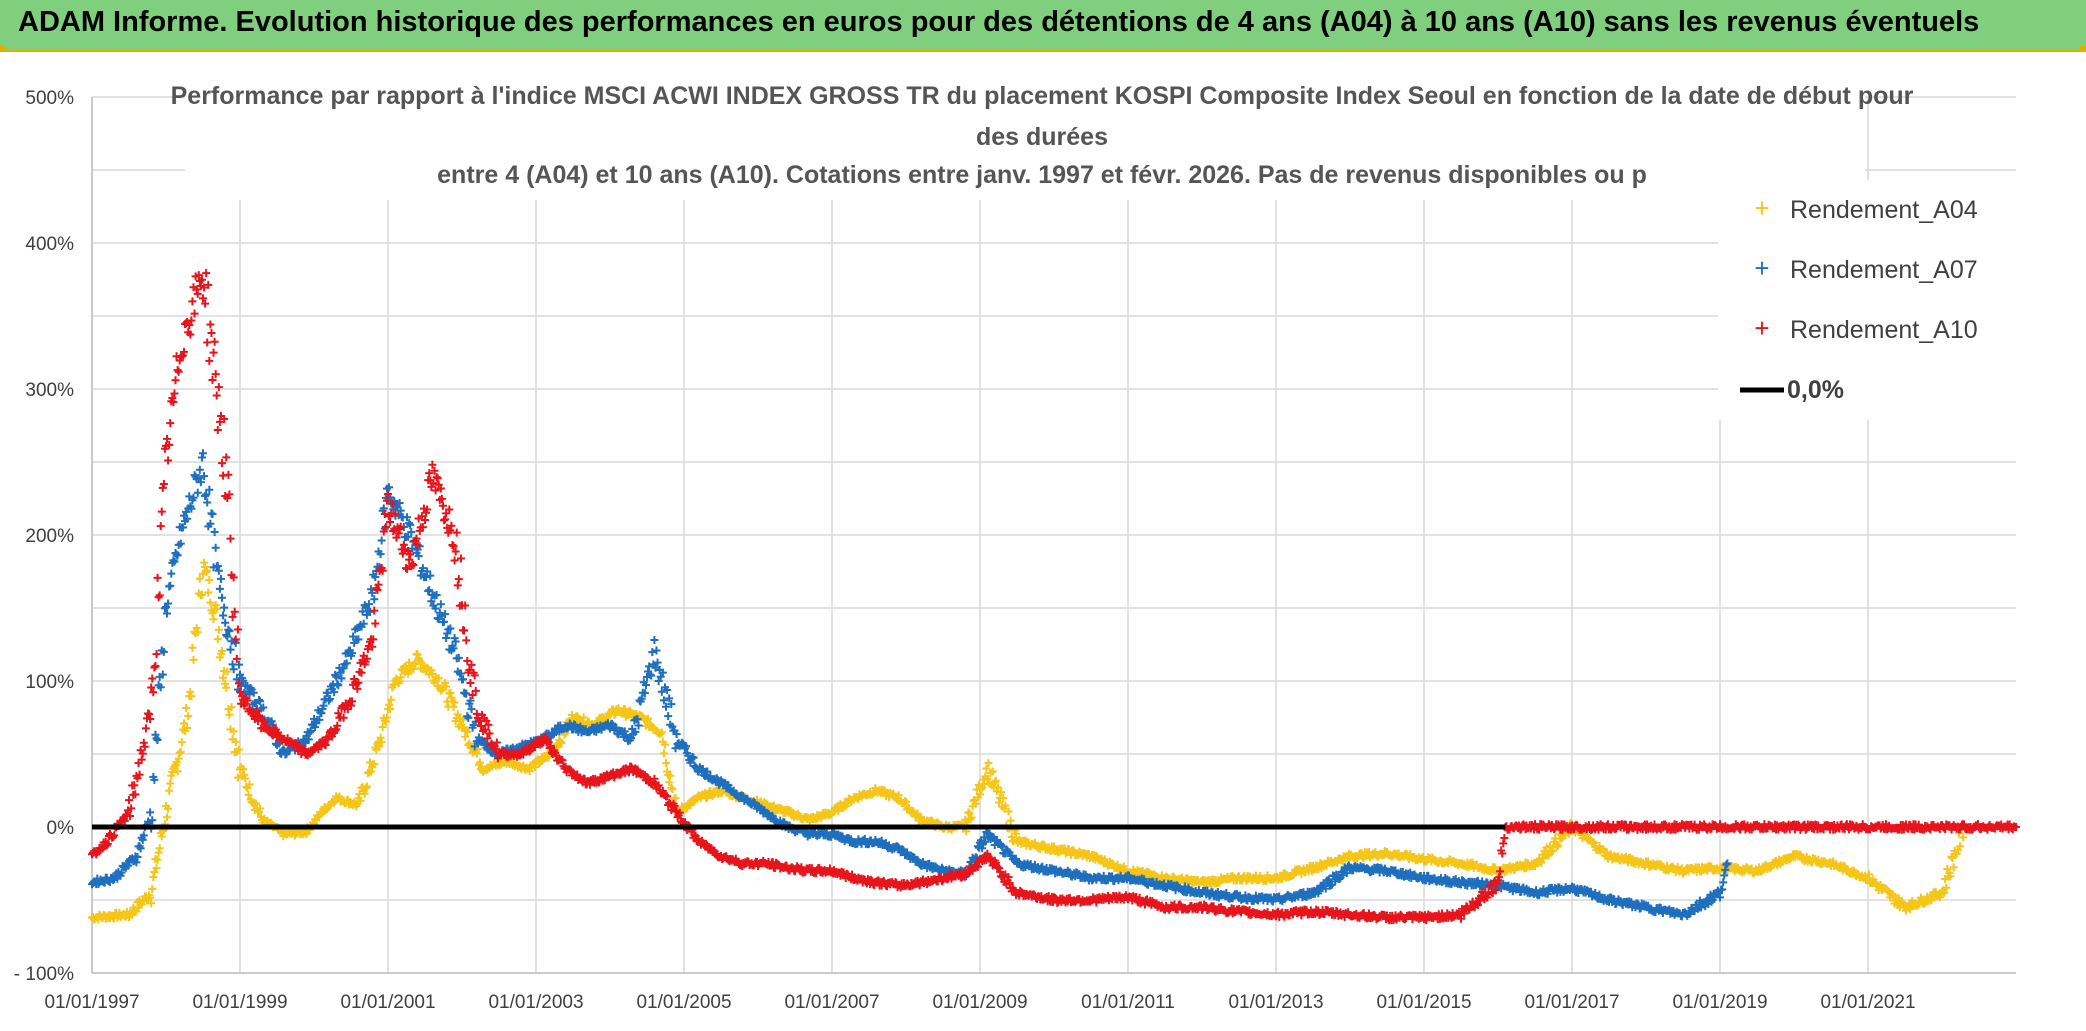  Describe the element at coordinates (387, 1002) in the screenshot. I see `x-tick-label: 01/01/2001` at that location.